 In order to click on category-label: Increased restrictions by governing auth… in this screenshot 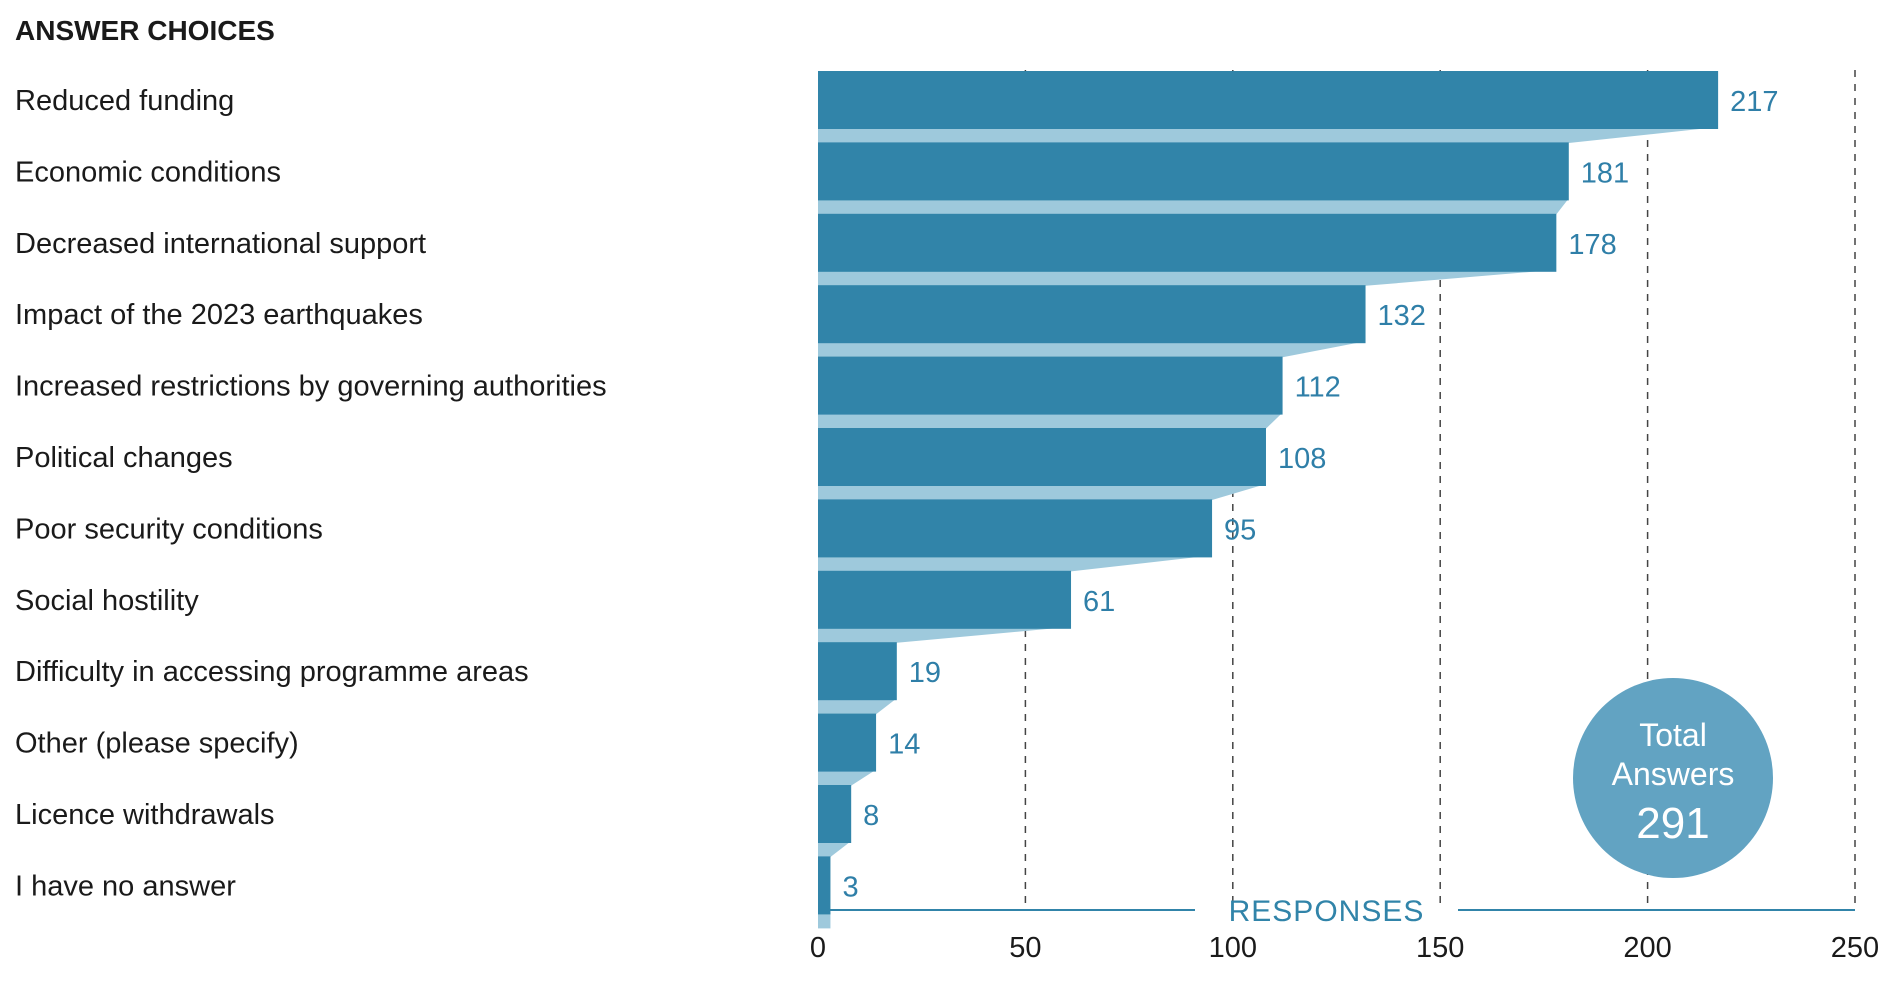, I will do `click(311, 387)`.